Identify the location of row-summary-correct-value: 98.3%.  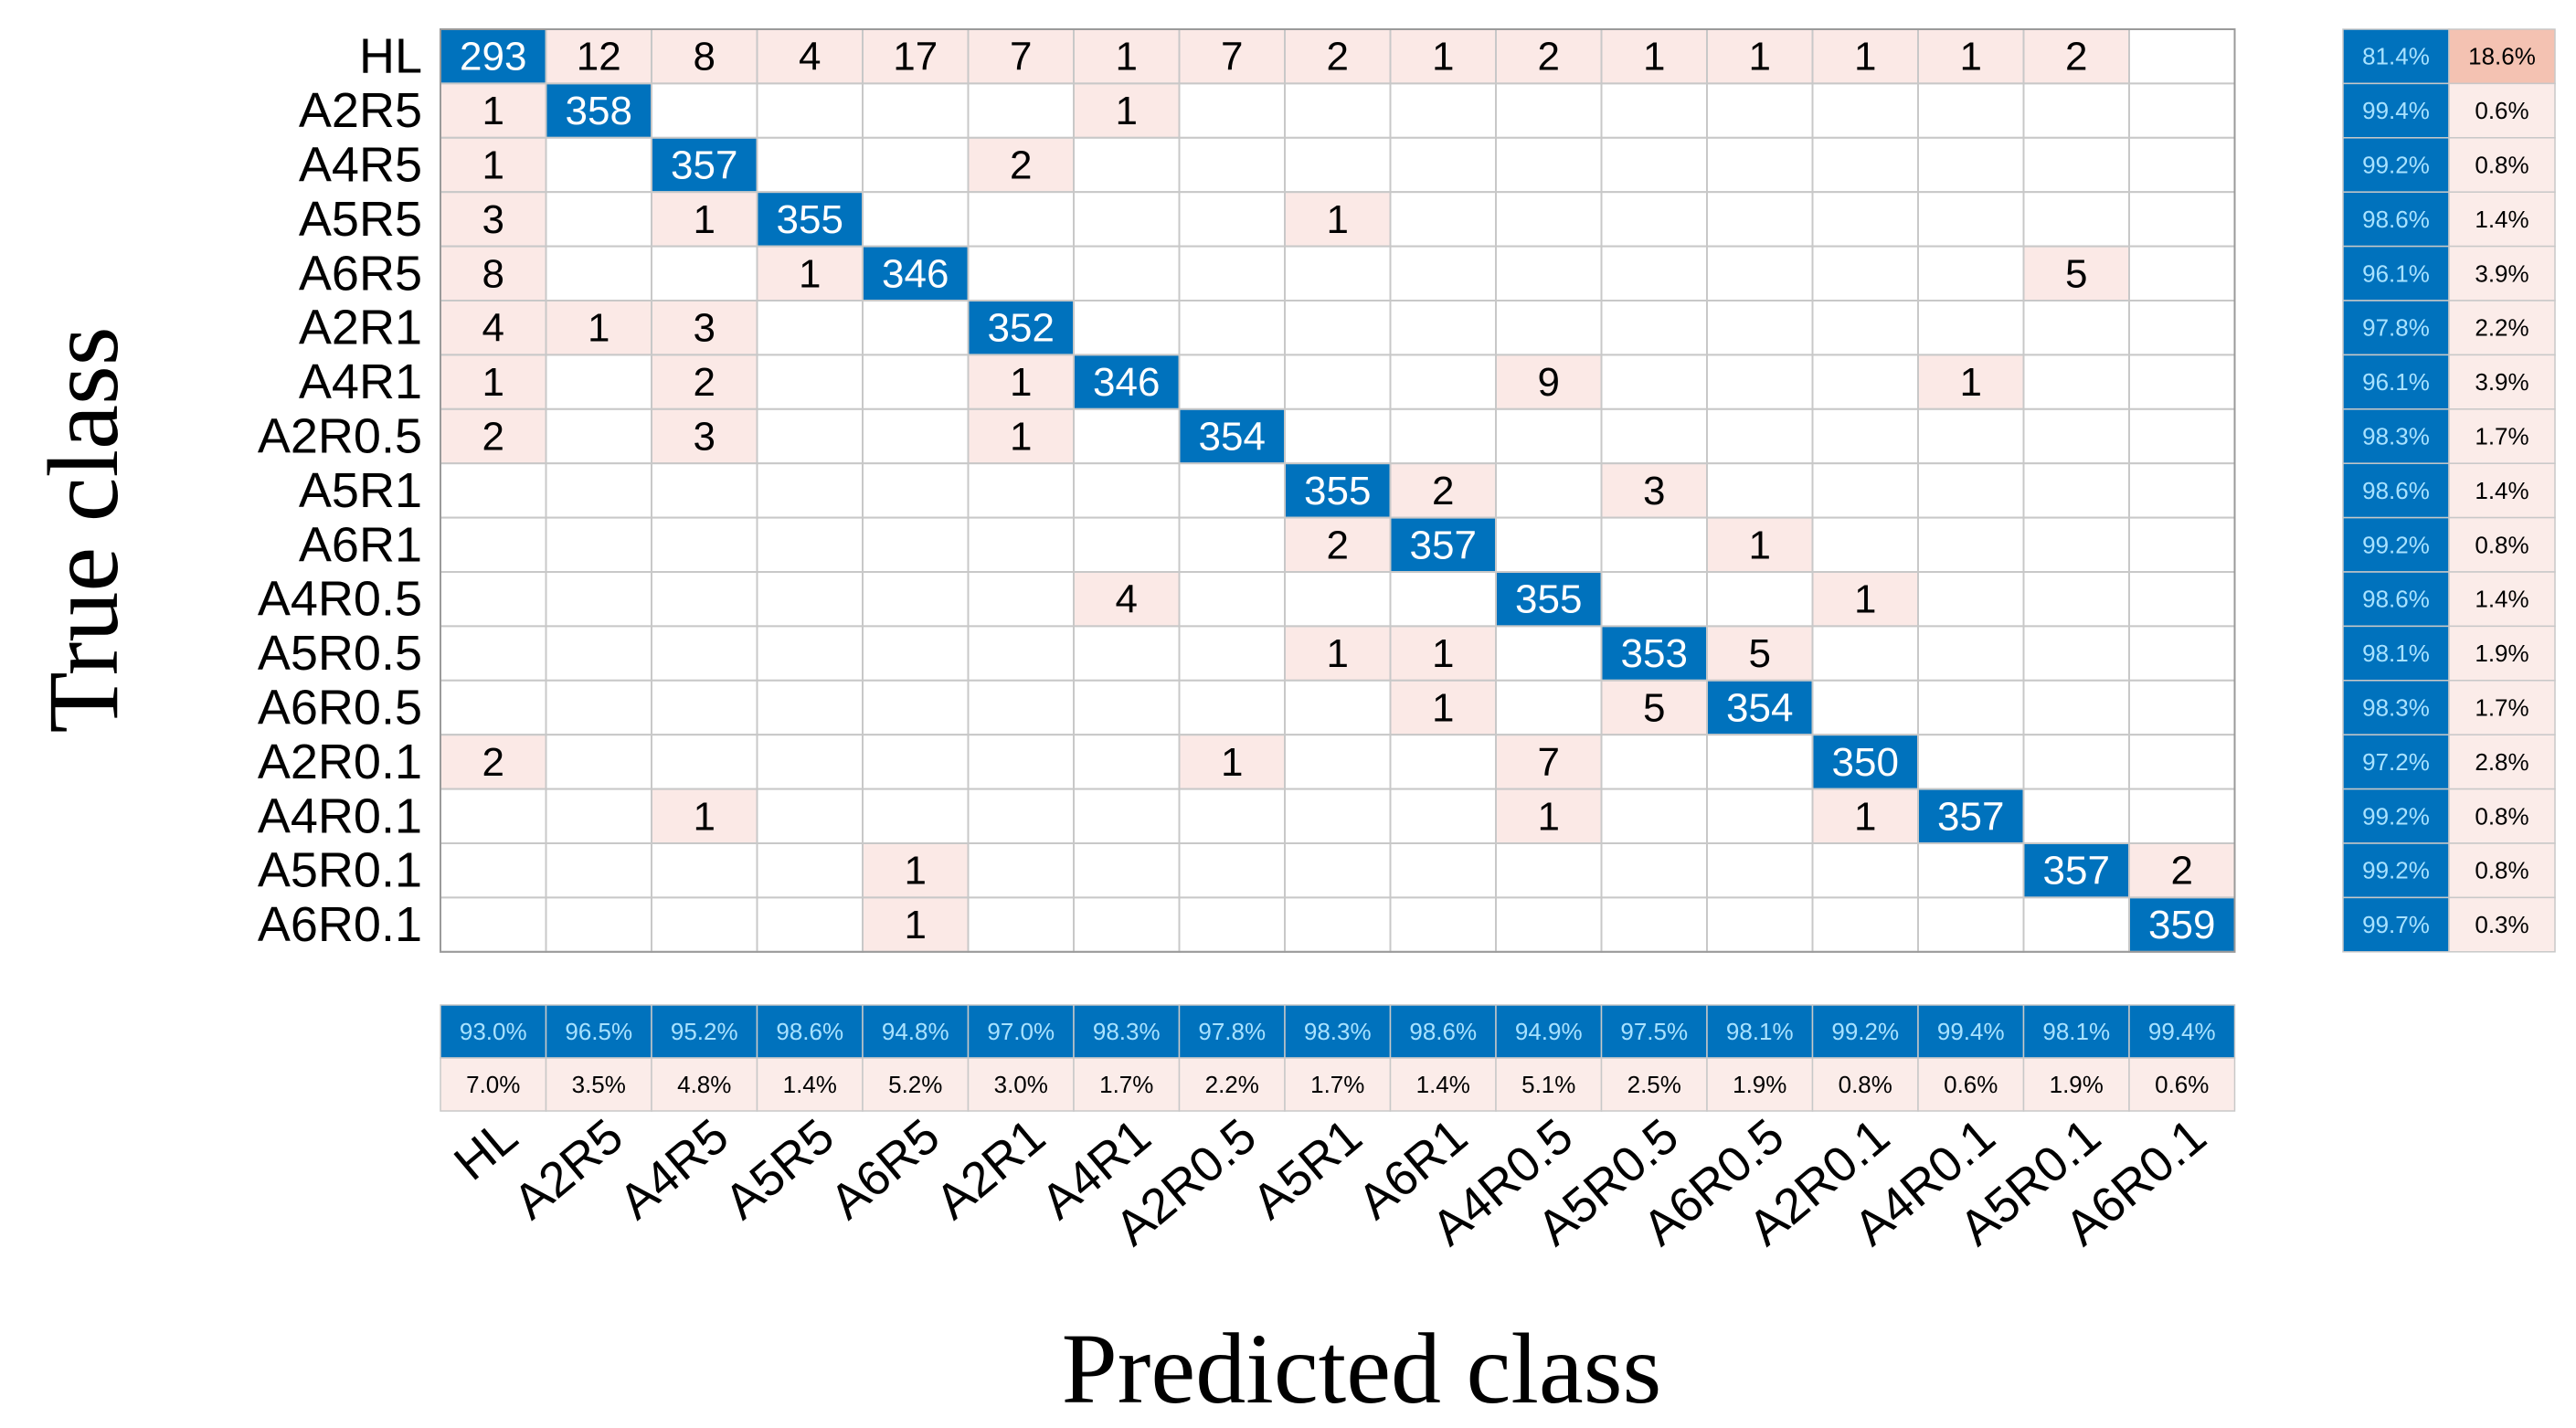
(2396, 437).